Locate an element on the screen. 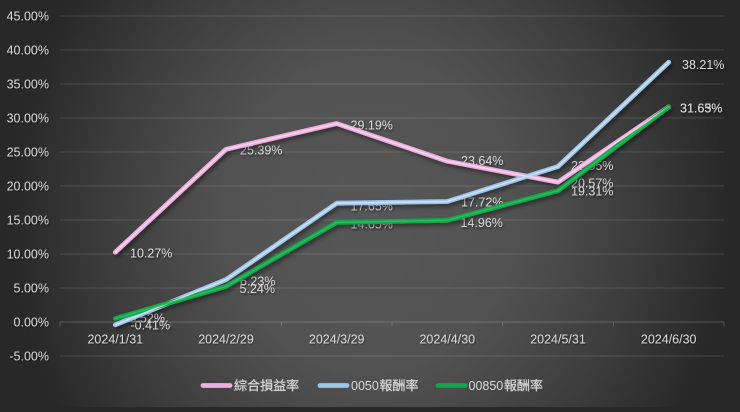  svg-text: -0.41% is located at coordinates (151, 326).